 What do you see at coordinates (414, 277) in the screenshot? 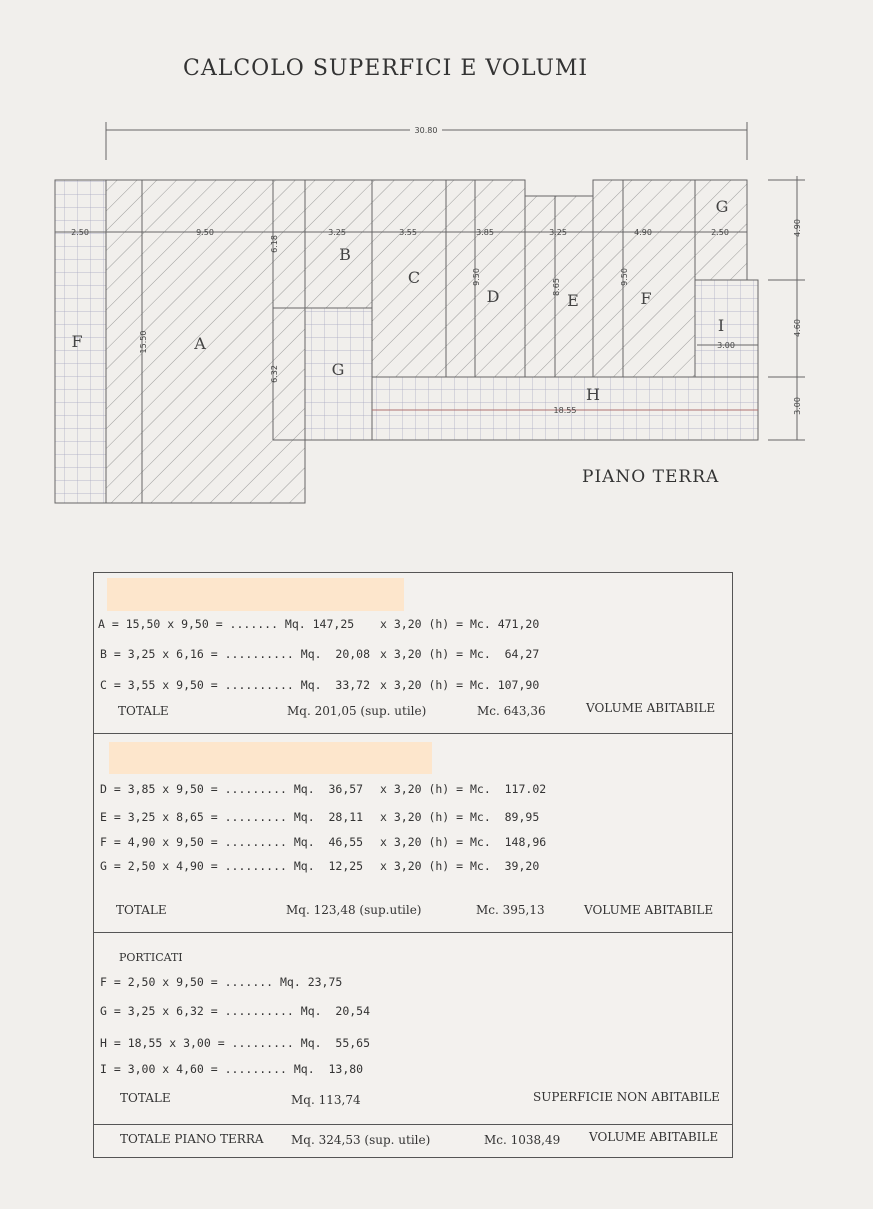
I see `room-label: C` at bounding box center [414, 277].